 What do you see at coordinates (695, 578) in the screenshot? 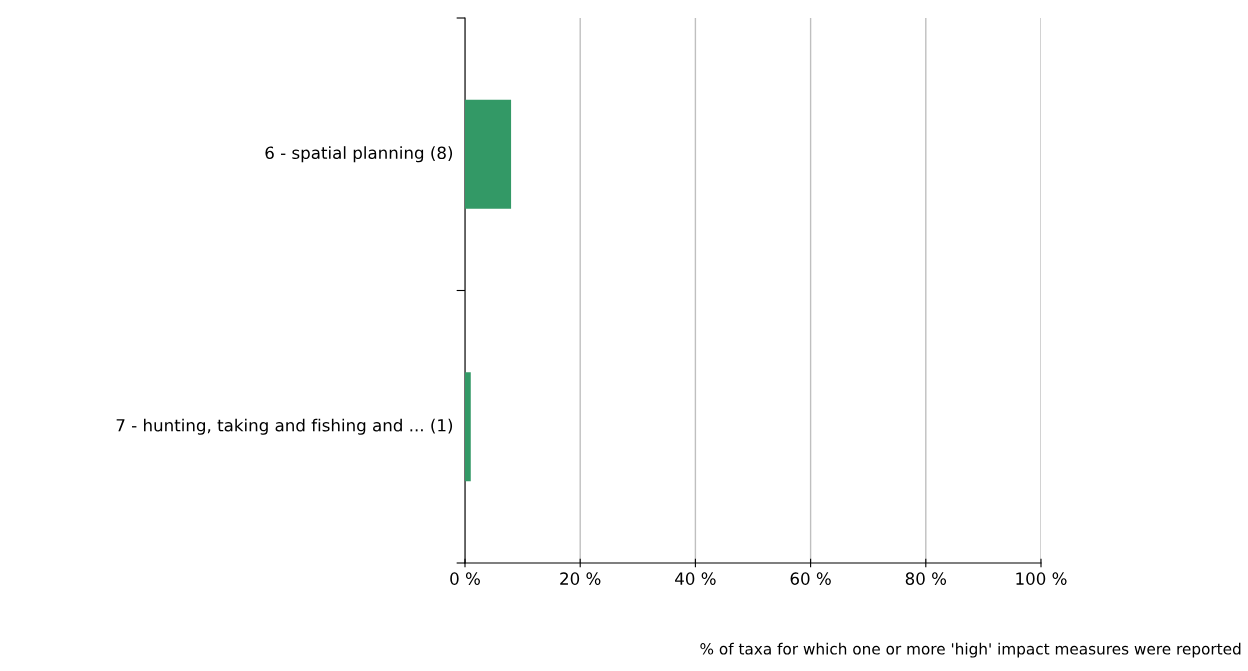
I see `x-tick-label: 40 %` at bounding box center [695, 578].